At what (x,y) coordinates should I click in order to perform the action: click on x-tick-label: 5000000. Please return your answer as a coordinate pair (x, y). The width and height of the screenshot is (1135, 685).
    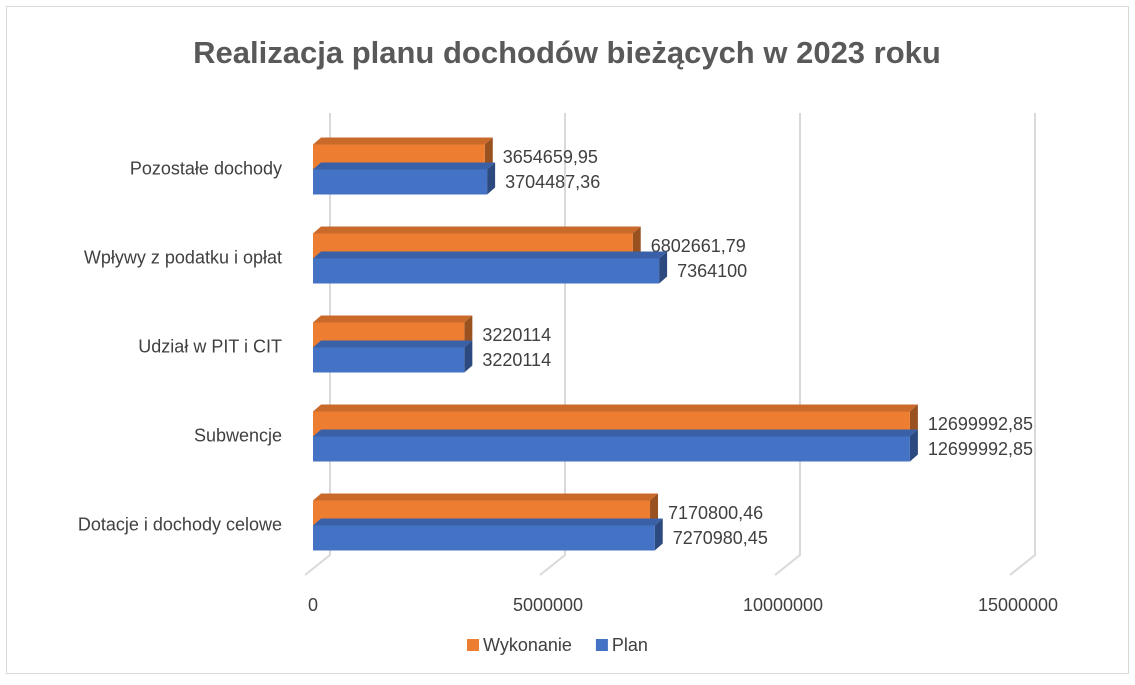
    Looking at the image, I should click on (548, 605).